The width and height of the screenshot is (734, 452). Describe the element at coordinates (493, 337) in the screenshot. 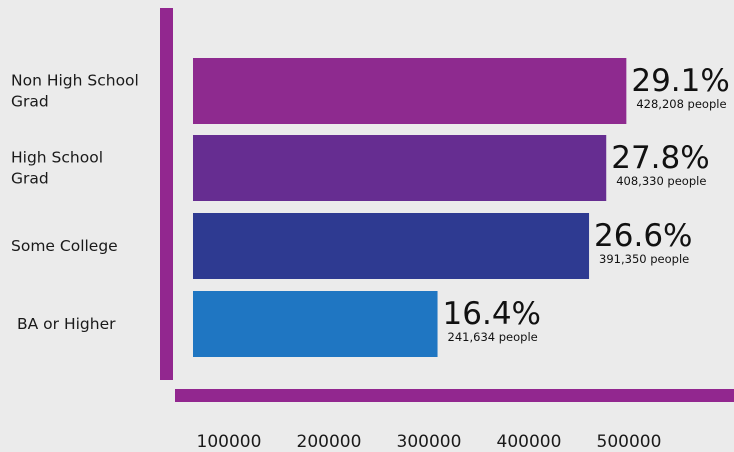

I see `people-count-label: 241,634 people` at that location.